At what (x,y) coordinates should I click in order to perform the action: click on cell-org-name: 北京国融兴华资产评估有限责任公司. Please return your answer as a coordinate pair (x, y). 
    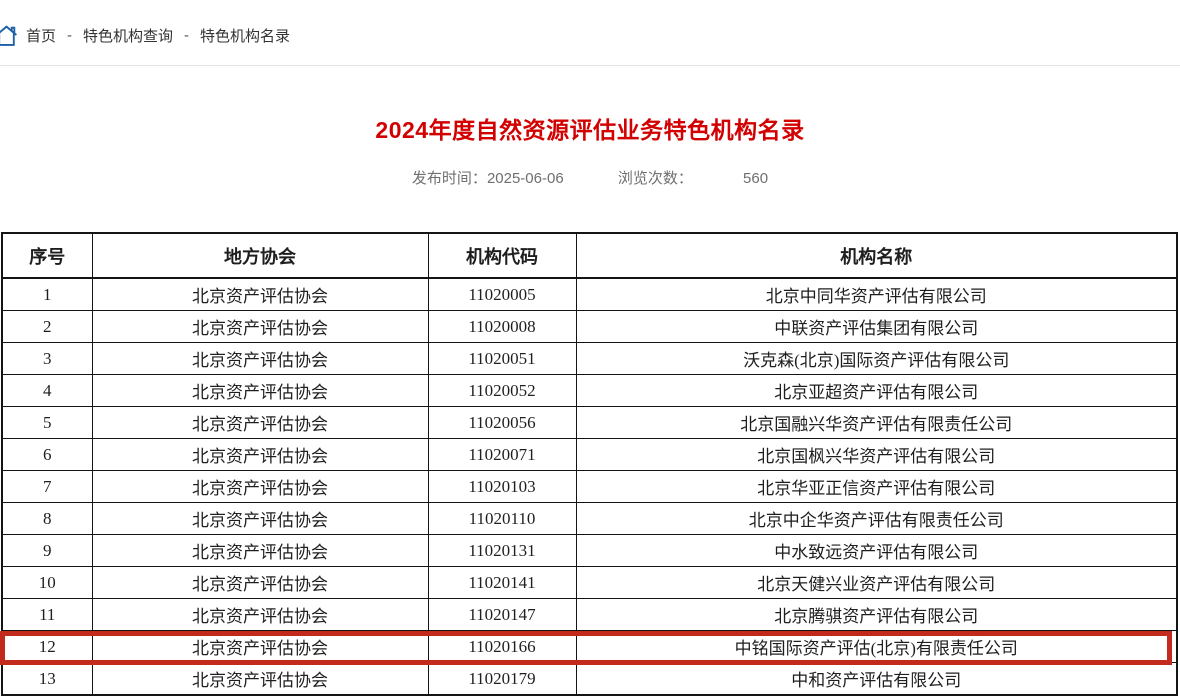
    Looking at the image, I should click on (876, 422).